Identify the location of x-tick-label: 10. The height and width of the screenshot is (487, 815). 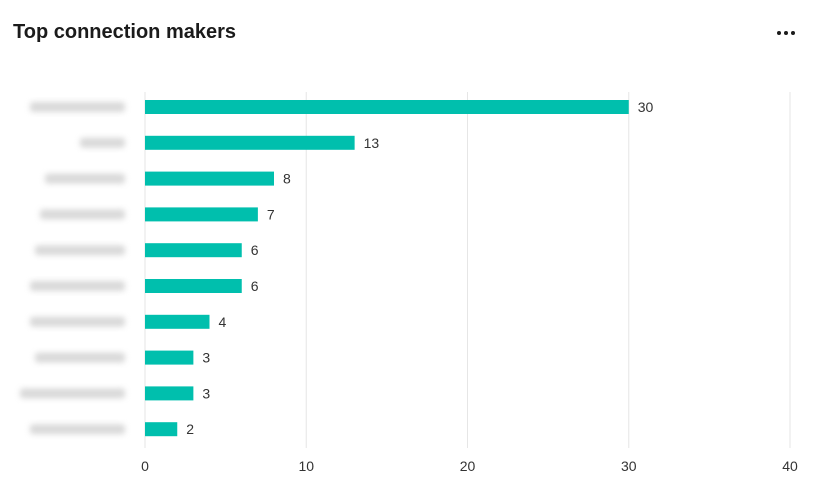
(306, 466).